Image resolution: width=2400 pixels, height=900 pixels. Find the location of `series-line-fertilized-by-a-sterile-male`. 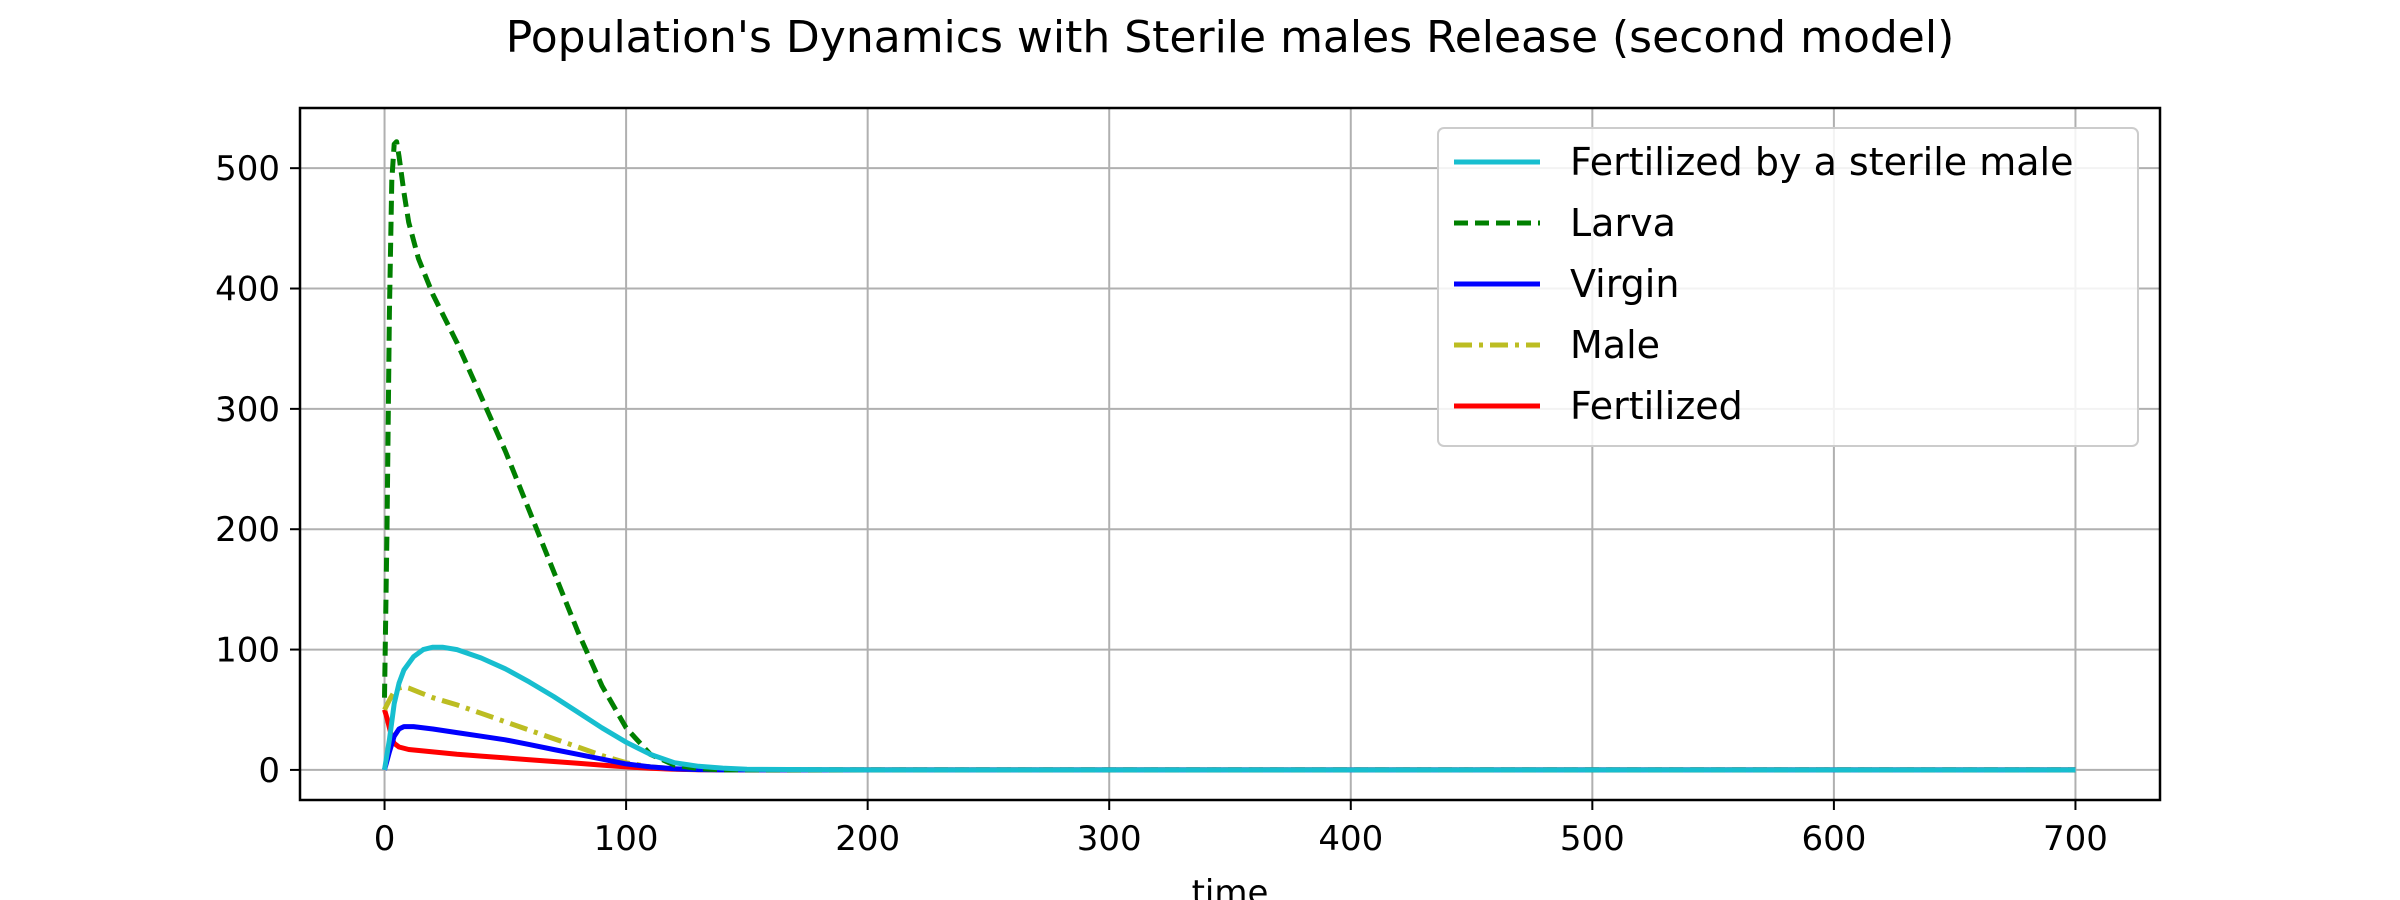

series-line-fertilized-by-a-sterile-male is located at coordinates (1229, 708).